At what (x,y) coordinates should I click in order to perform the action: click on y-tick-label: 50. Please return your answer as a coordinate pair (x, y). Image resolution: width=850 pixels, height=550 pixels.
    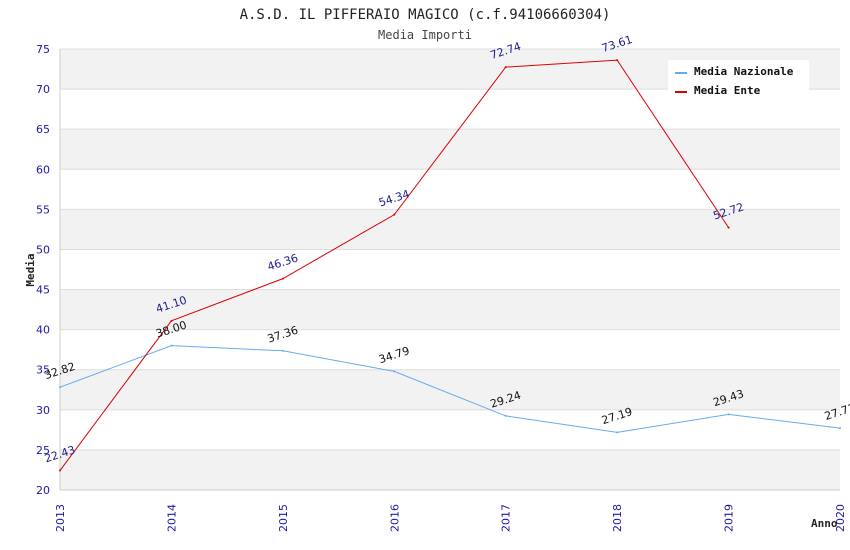
    Looking at the image, I should click on (43, 249).